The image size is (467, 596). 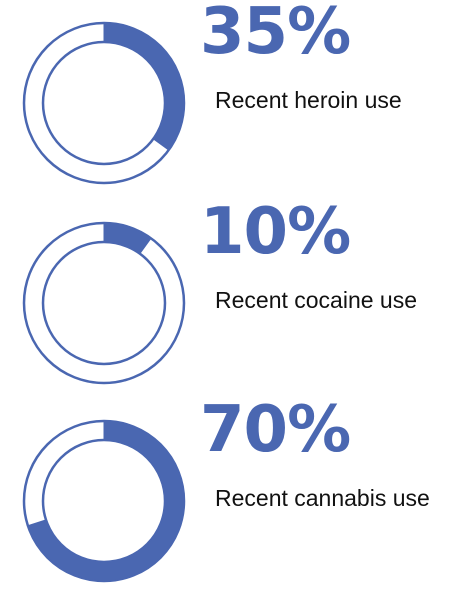 What do you see at coordinates (275, 34) in the screenshot?
I see `percent-value: 35%` at bounding box center [275, 34].